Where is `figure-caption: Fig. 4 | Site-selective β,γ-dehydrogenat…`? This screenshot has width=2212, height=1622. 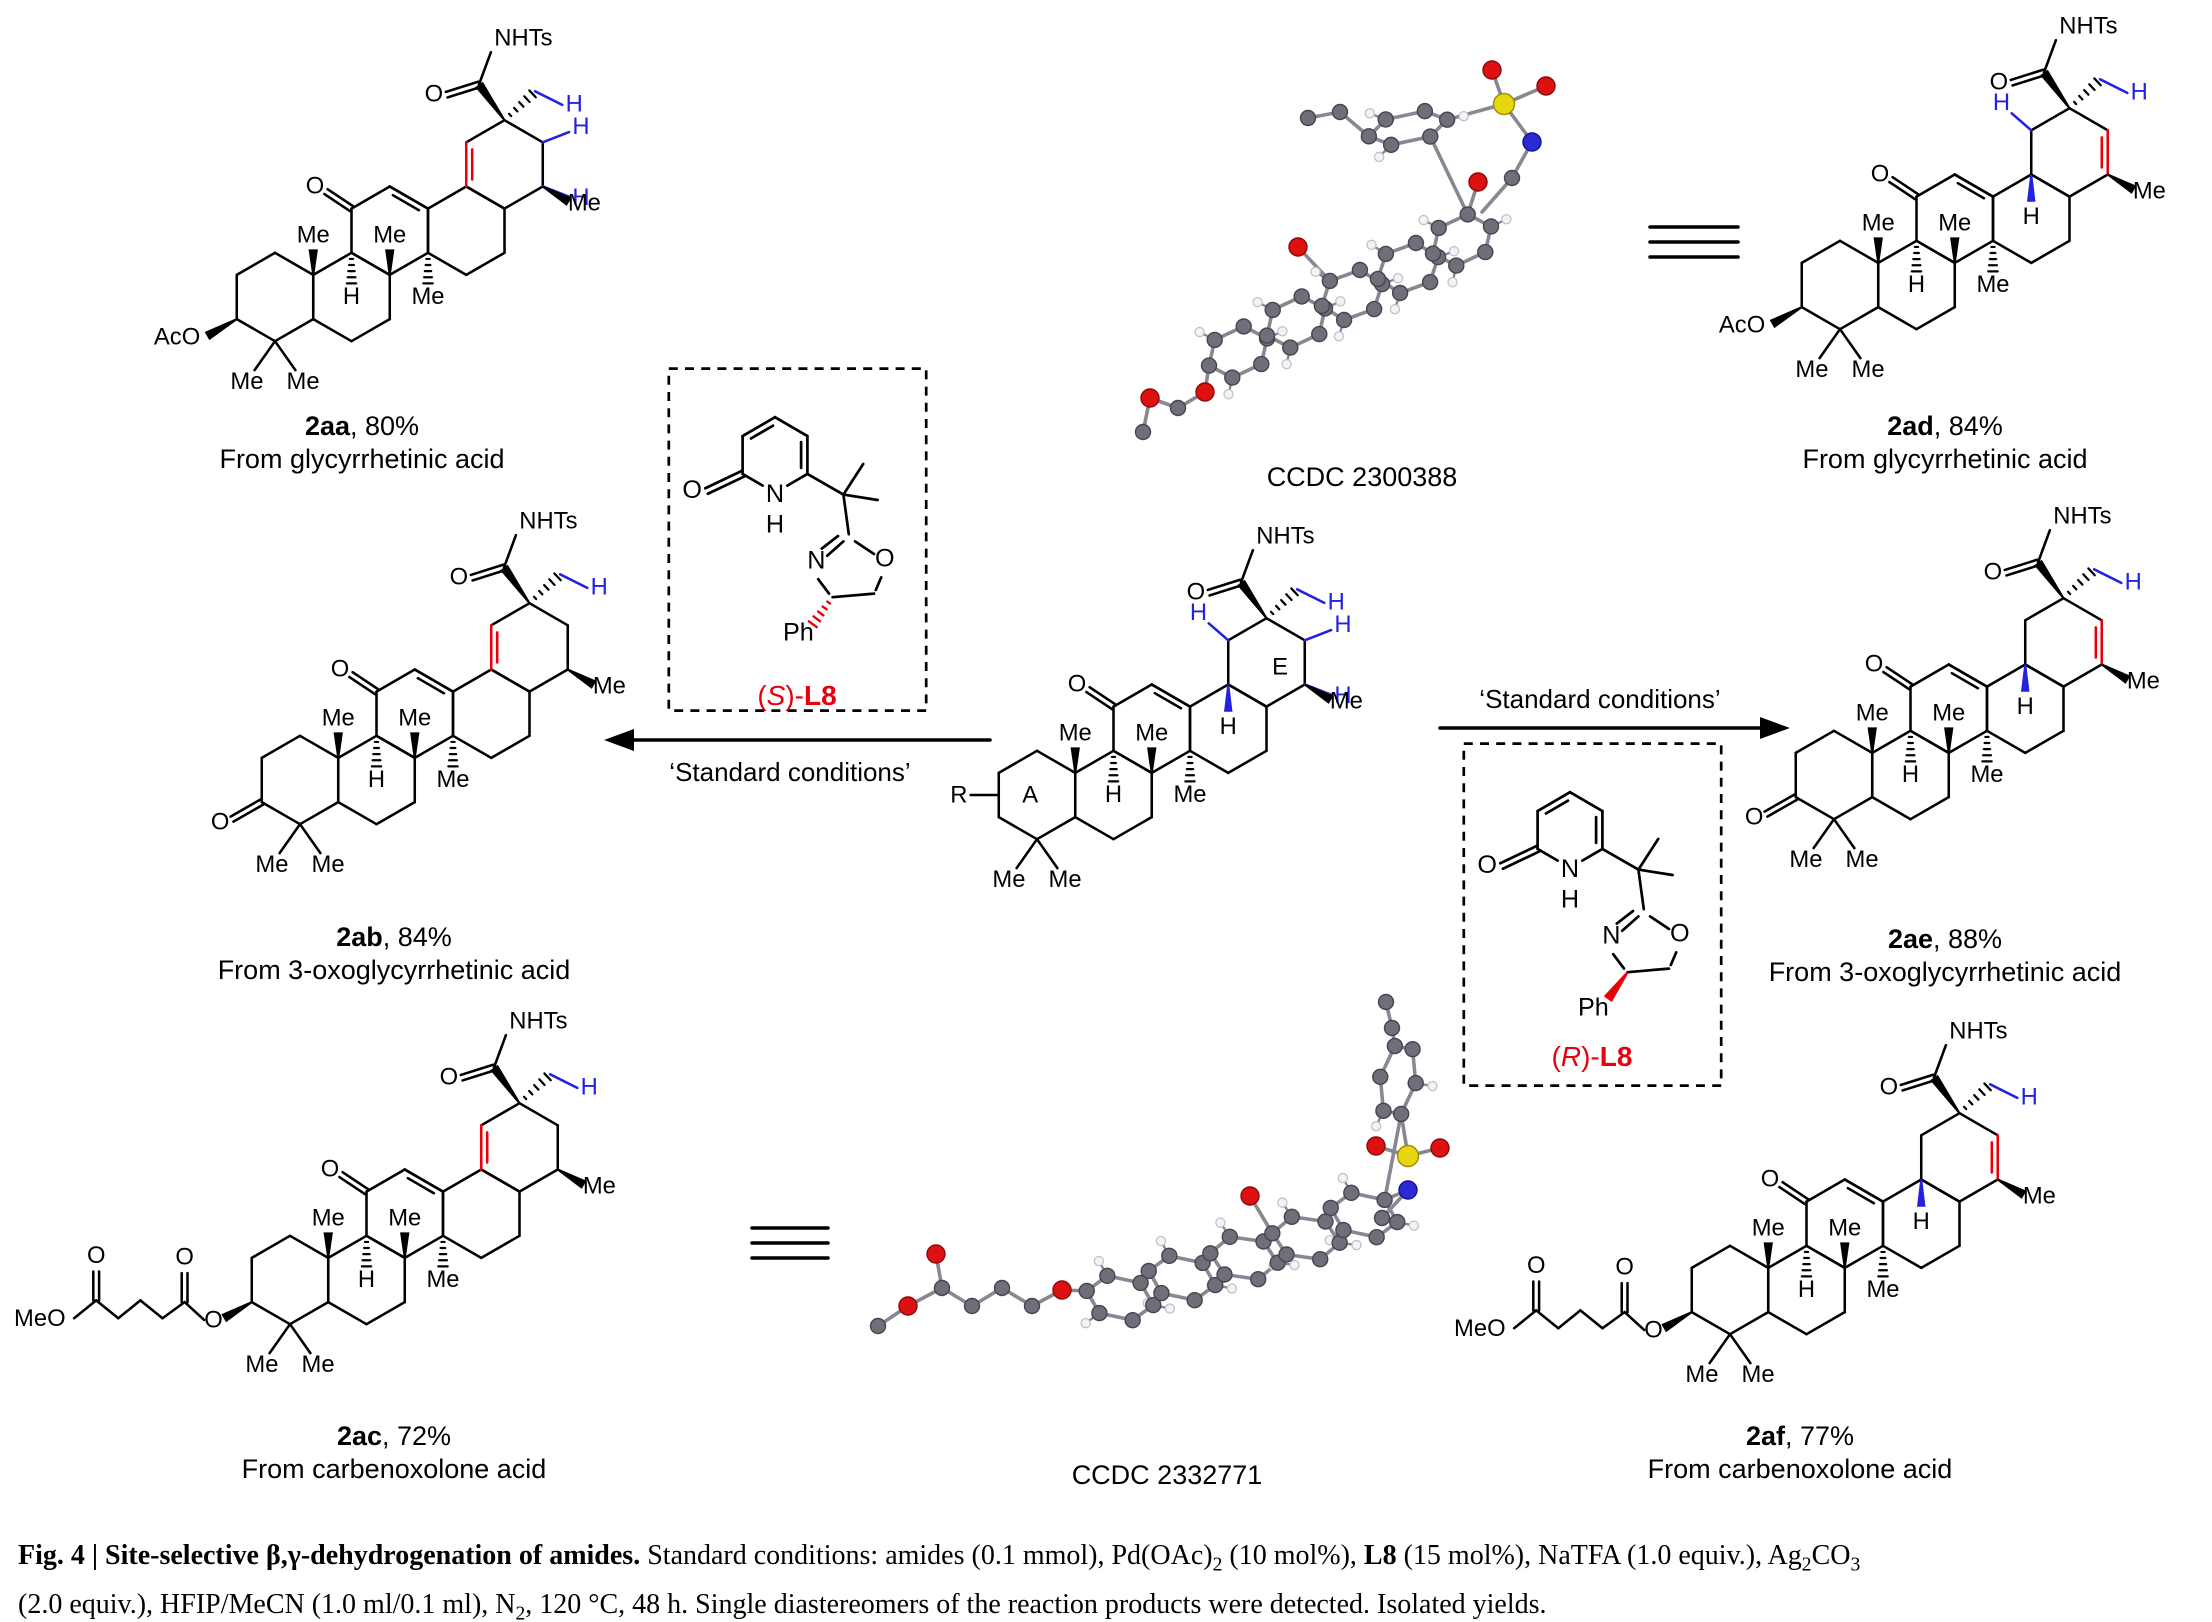
figure-caption: Fig. 4 | Site-selective β,γ-dehydrogenat… is located at coordinates (939, 1581).